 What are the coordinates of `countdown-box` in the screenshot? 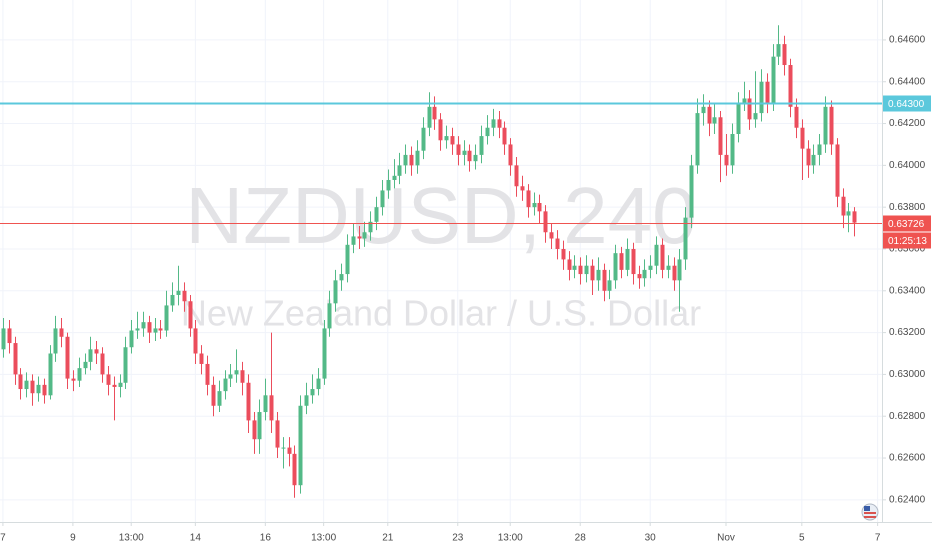 It's located at (907, 240).